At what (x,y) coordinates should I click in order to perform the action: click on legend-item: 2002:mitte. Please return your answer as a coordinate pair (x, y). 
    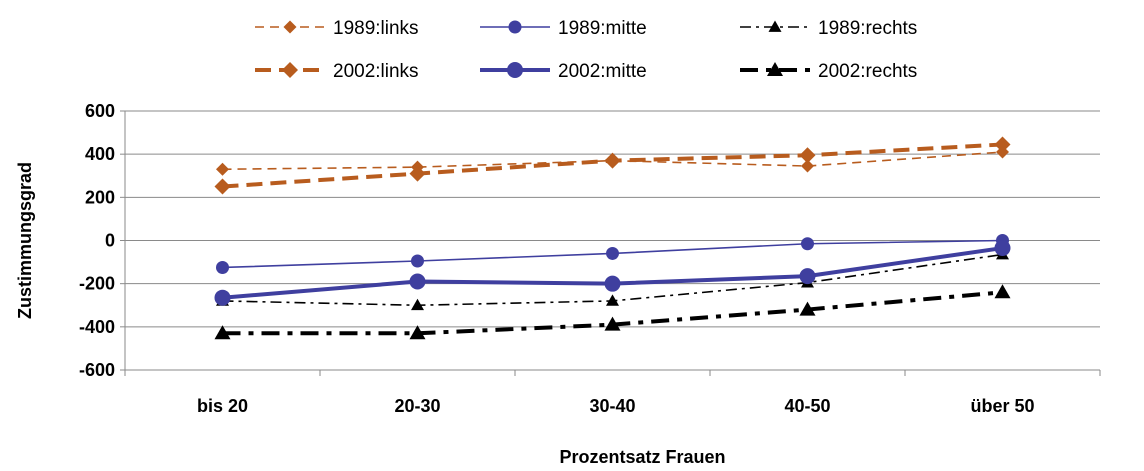
    Looking at the image, I should click on (563, 71).